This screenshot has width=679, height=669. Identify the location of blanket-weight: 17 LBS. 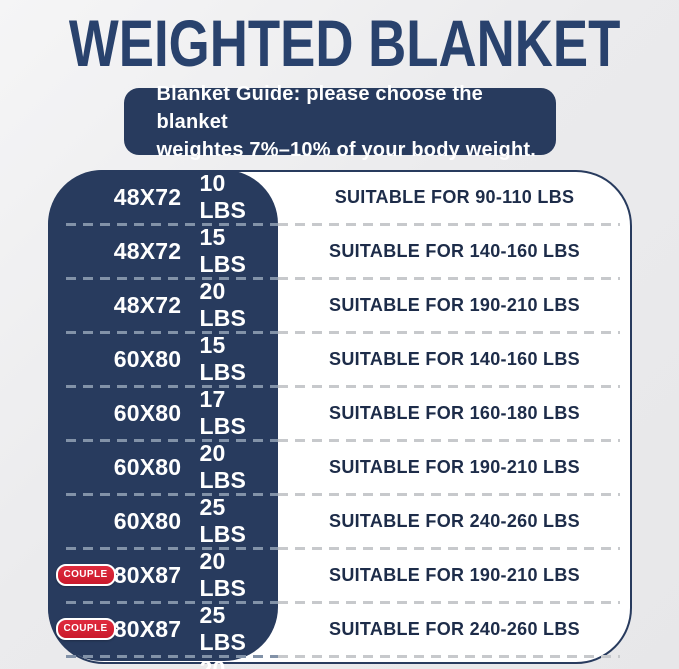
(223, 412).